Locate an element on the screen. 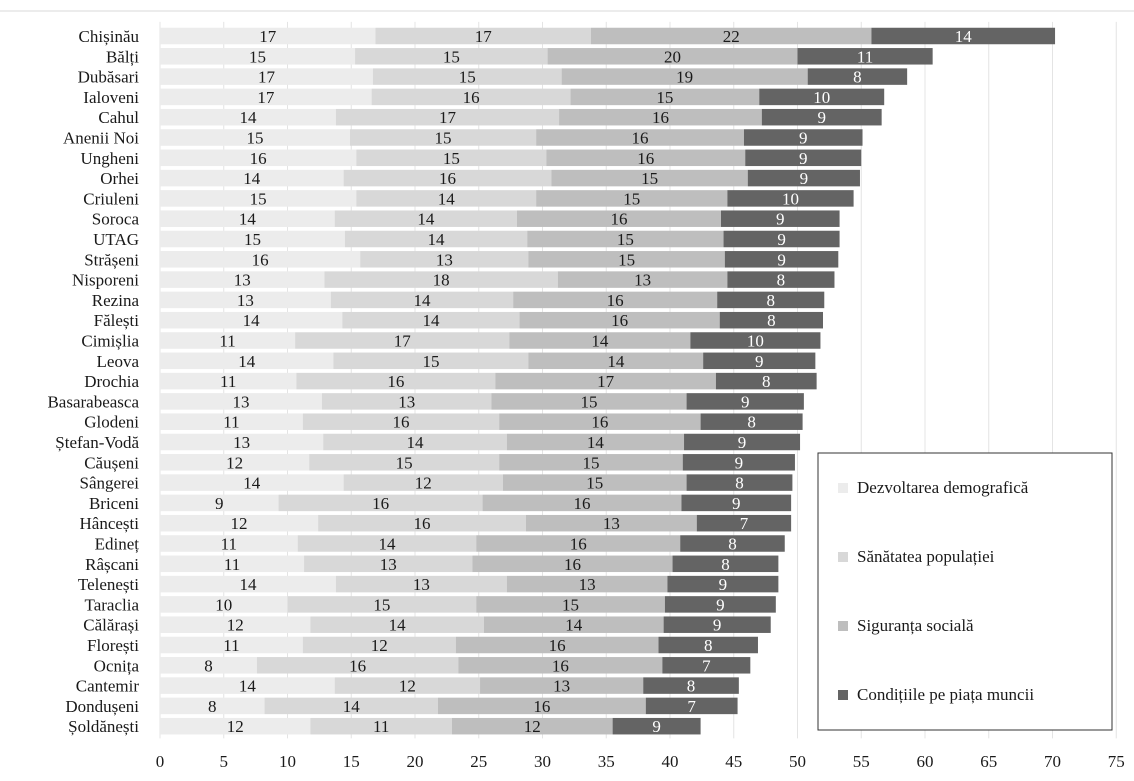 This screenshot has width=1134, height=781. category-label: Soroca is located at coordinates (116, 219).